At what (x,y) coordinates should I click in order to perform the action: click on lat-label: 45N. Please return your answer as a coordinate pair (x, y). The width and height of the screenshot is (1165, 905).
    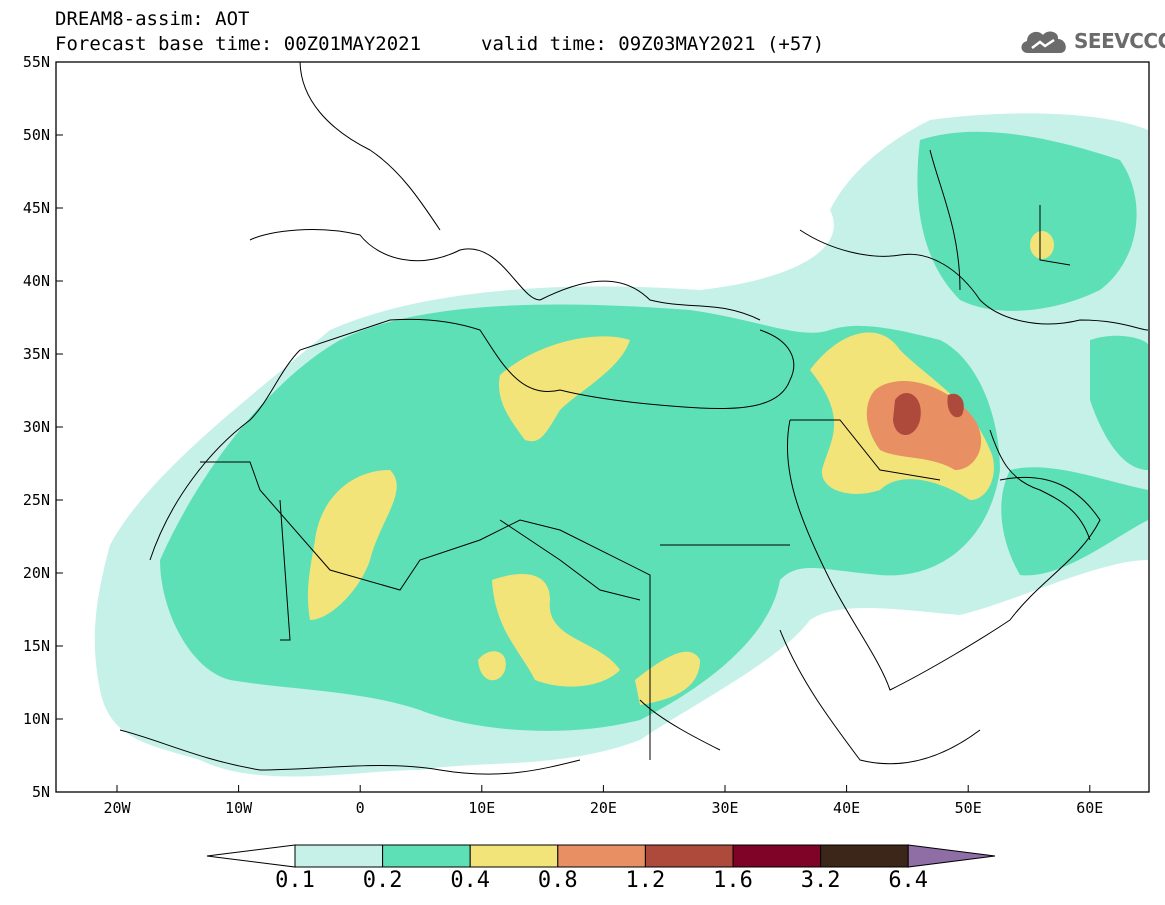
    Looking at the image, I should click on (36, 208).